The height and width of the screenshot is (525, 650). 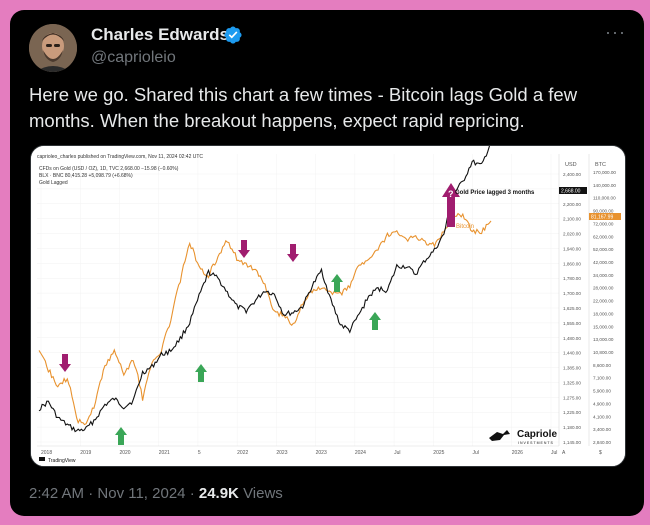 I want to click on usd-tick-label: 1,440.00, so click(x=572, y=353).